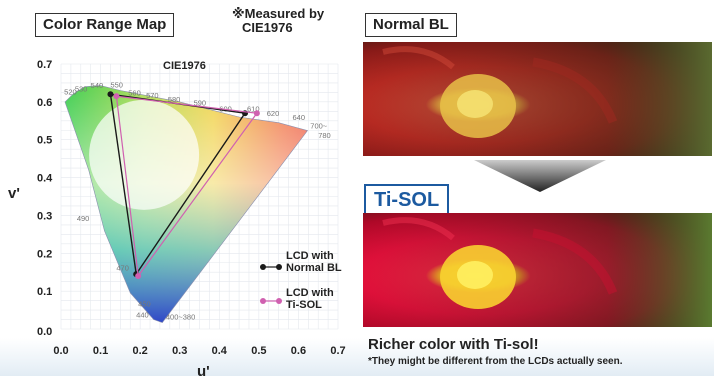  I want to click on legend-normal-marker, so click(271, 267).